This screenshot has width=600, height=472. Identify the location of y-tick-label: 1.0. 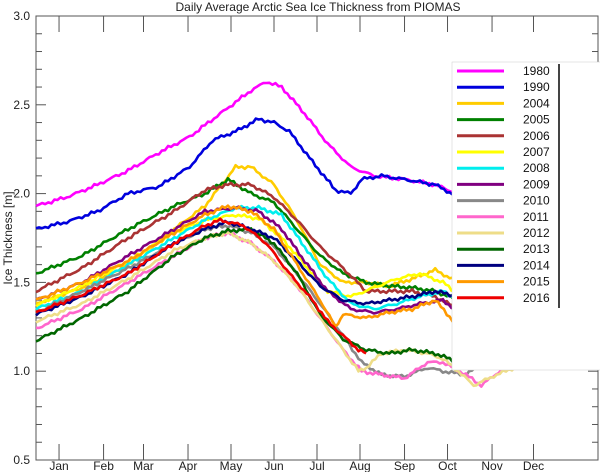
(21, 371).